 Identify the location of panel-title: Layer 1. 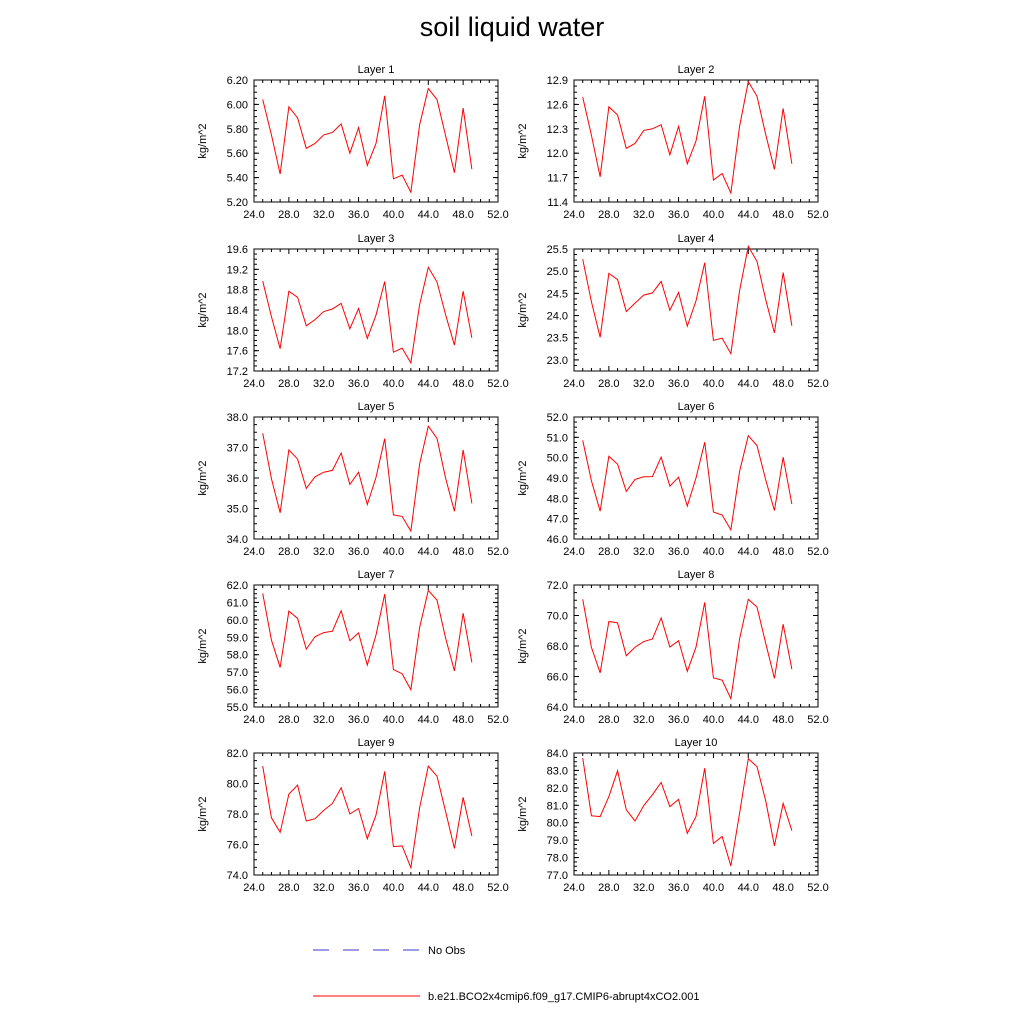
(376, 70).